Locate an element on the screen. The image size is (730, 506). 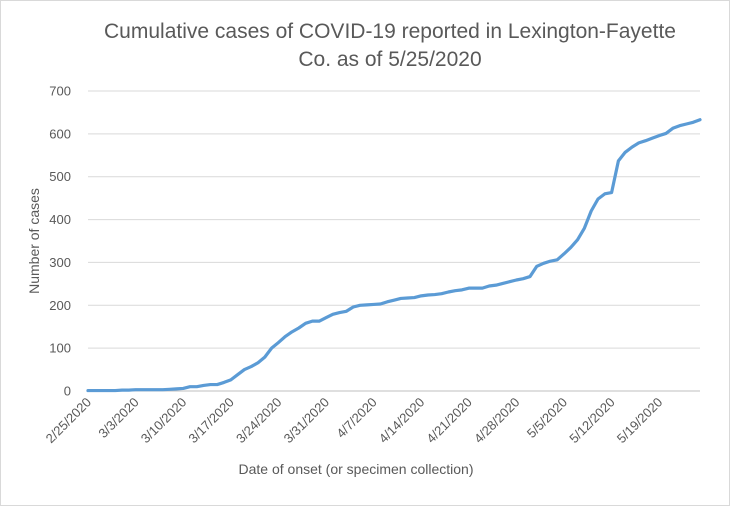
x-tick-label: 2/25/2020 is located at coordinates (69, 421).